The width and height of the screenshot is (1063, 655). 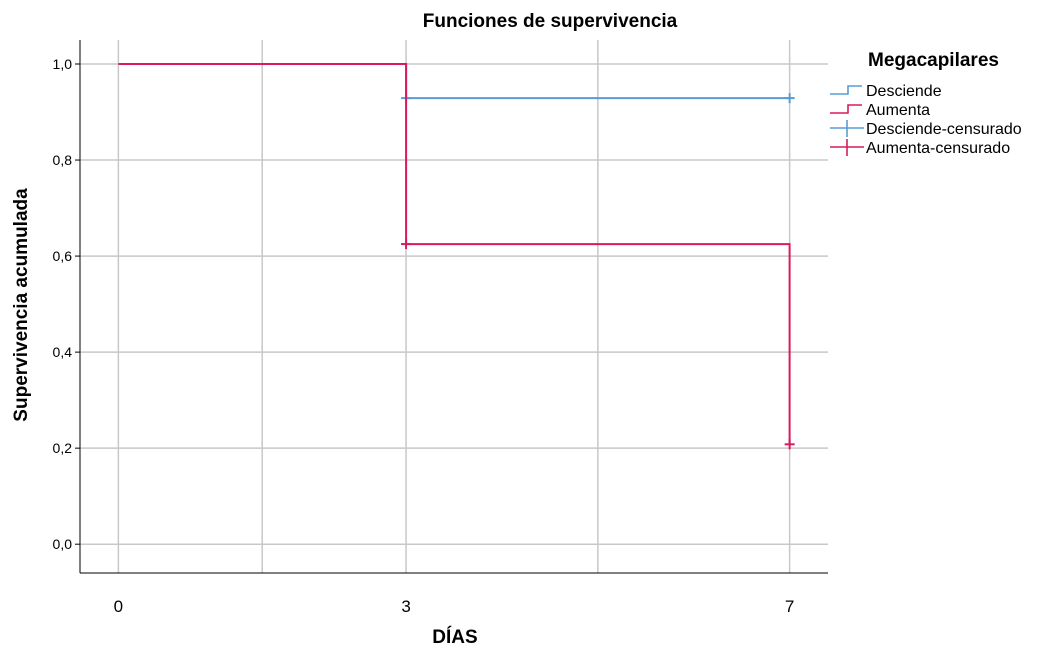 I want to click on chart-title: Funciones de supervivencia, so click(x=550, y=21).